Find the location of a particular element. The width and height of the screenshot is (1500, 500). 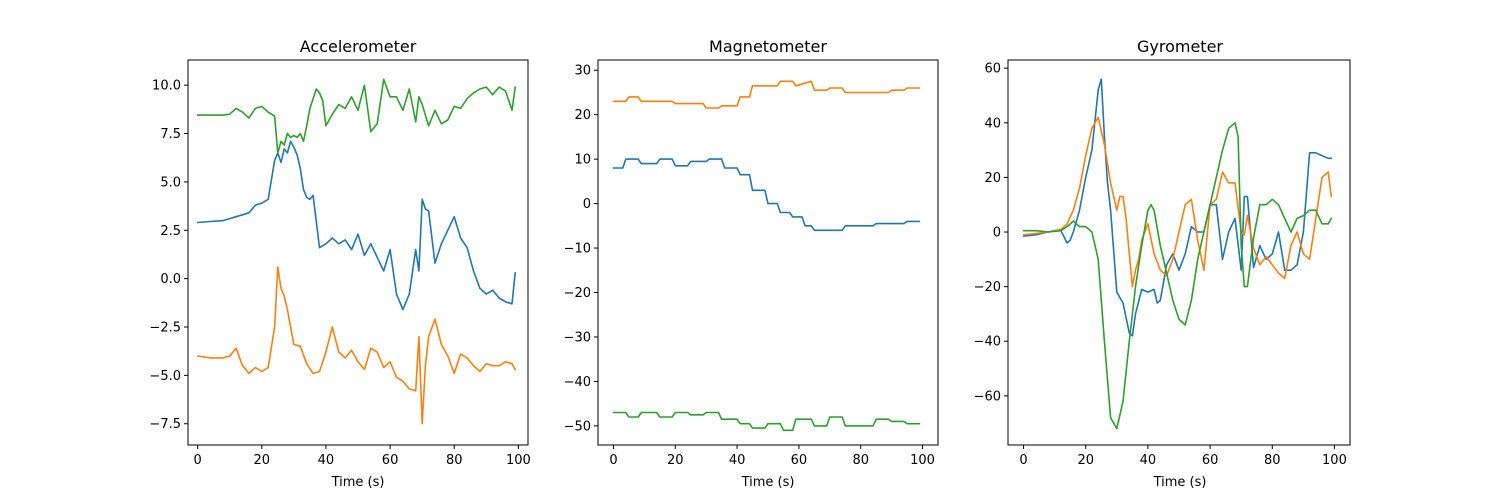

y-tick-label: −5.0 is located at coordinates (165, 376).